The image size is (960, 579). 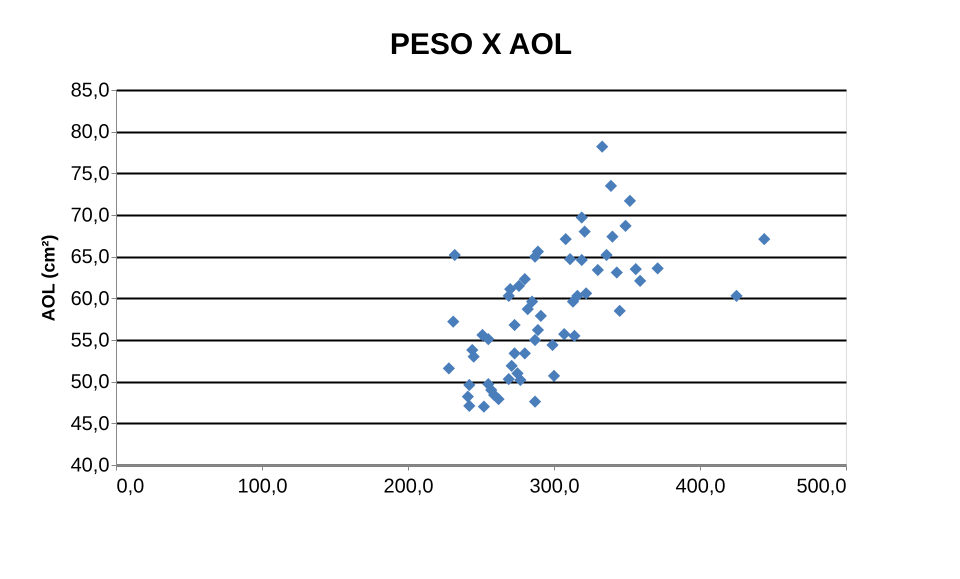 What do you see at coordinates (90, 299) in the screenshot?
I see `y-tick-label: 60,0` at bounding box center [90, 299].